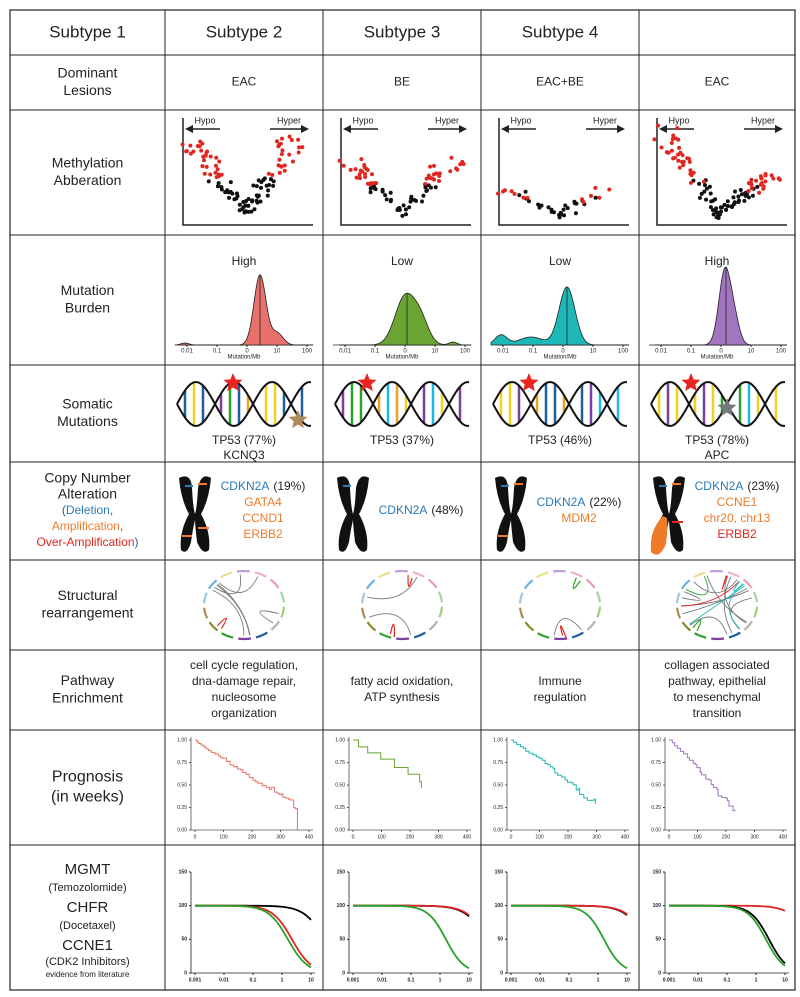  Describe the element at coordinates (579, 518) in the screenshot. I see `cna-gene: MDM2` at that location.